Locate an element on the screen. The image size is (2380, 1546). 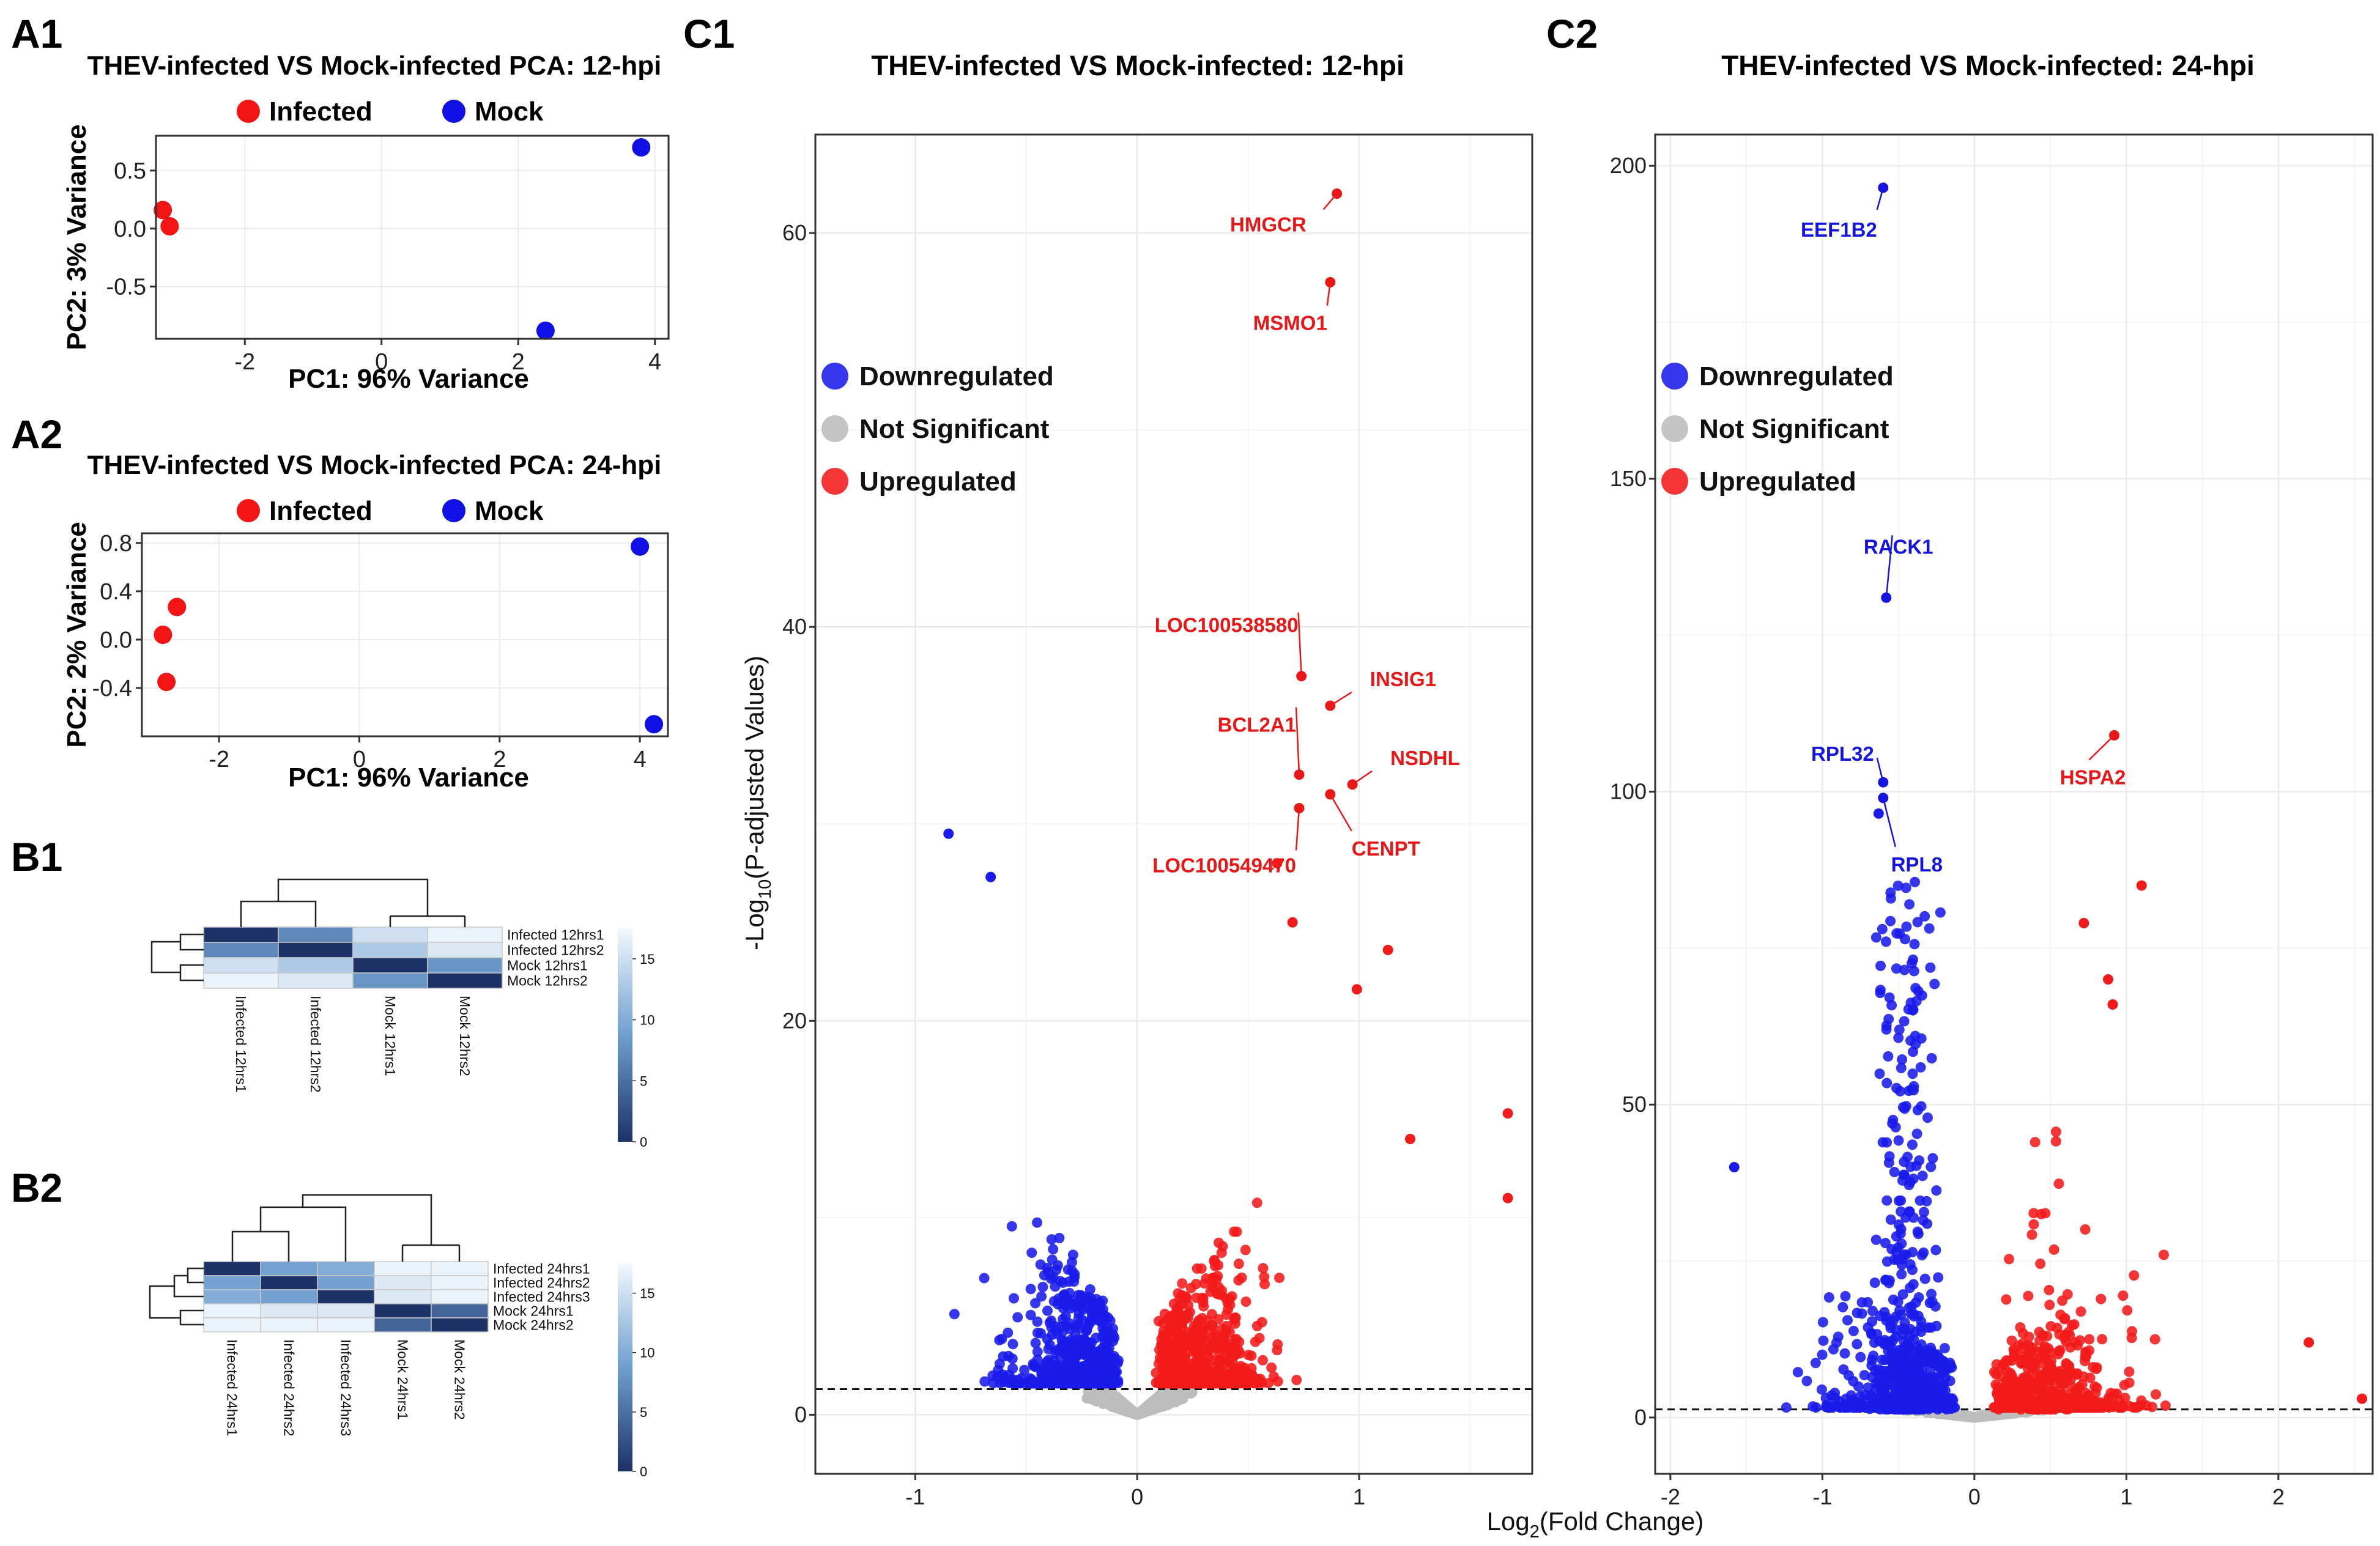
points is located at coordinates (409, 636).